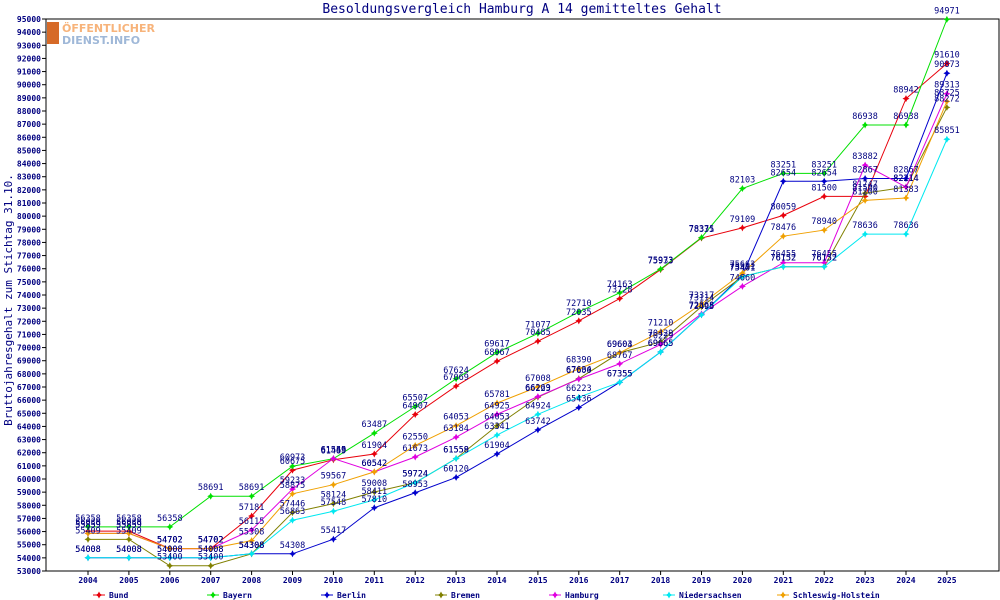 The image size is (1000, 600). What do you see at coordinates (456, 469) in the screenshot?
I see `data-label: 60120` at bounding box center [456, 469].